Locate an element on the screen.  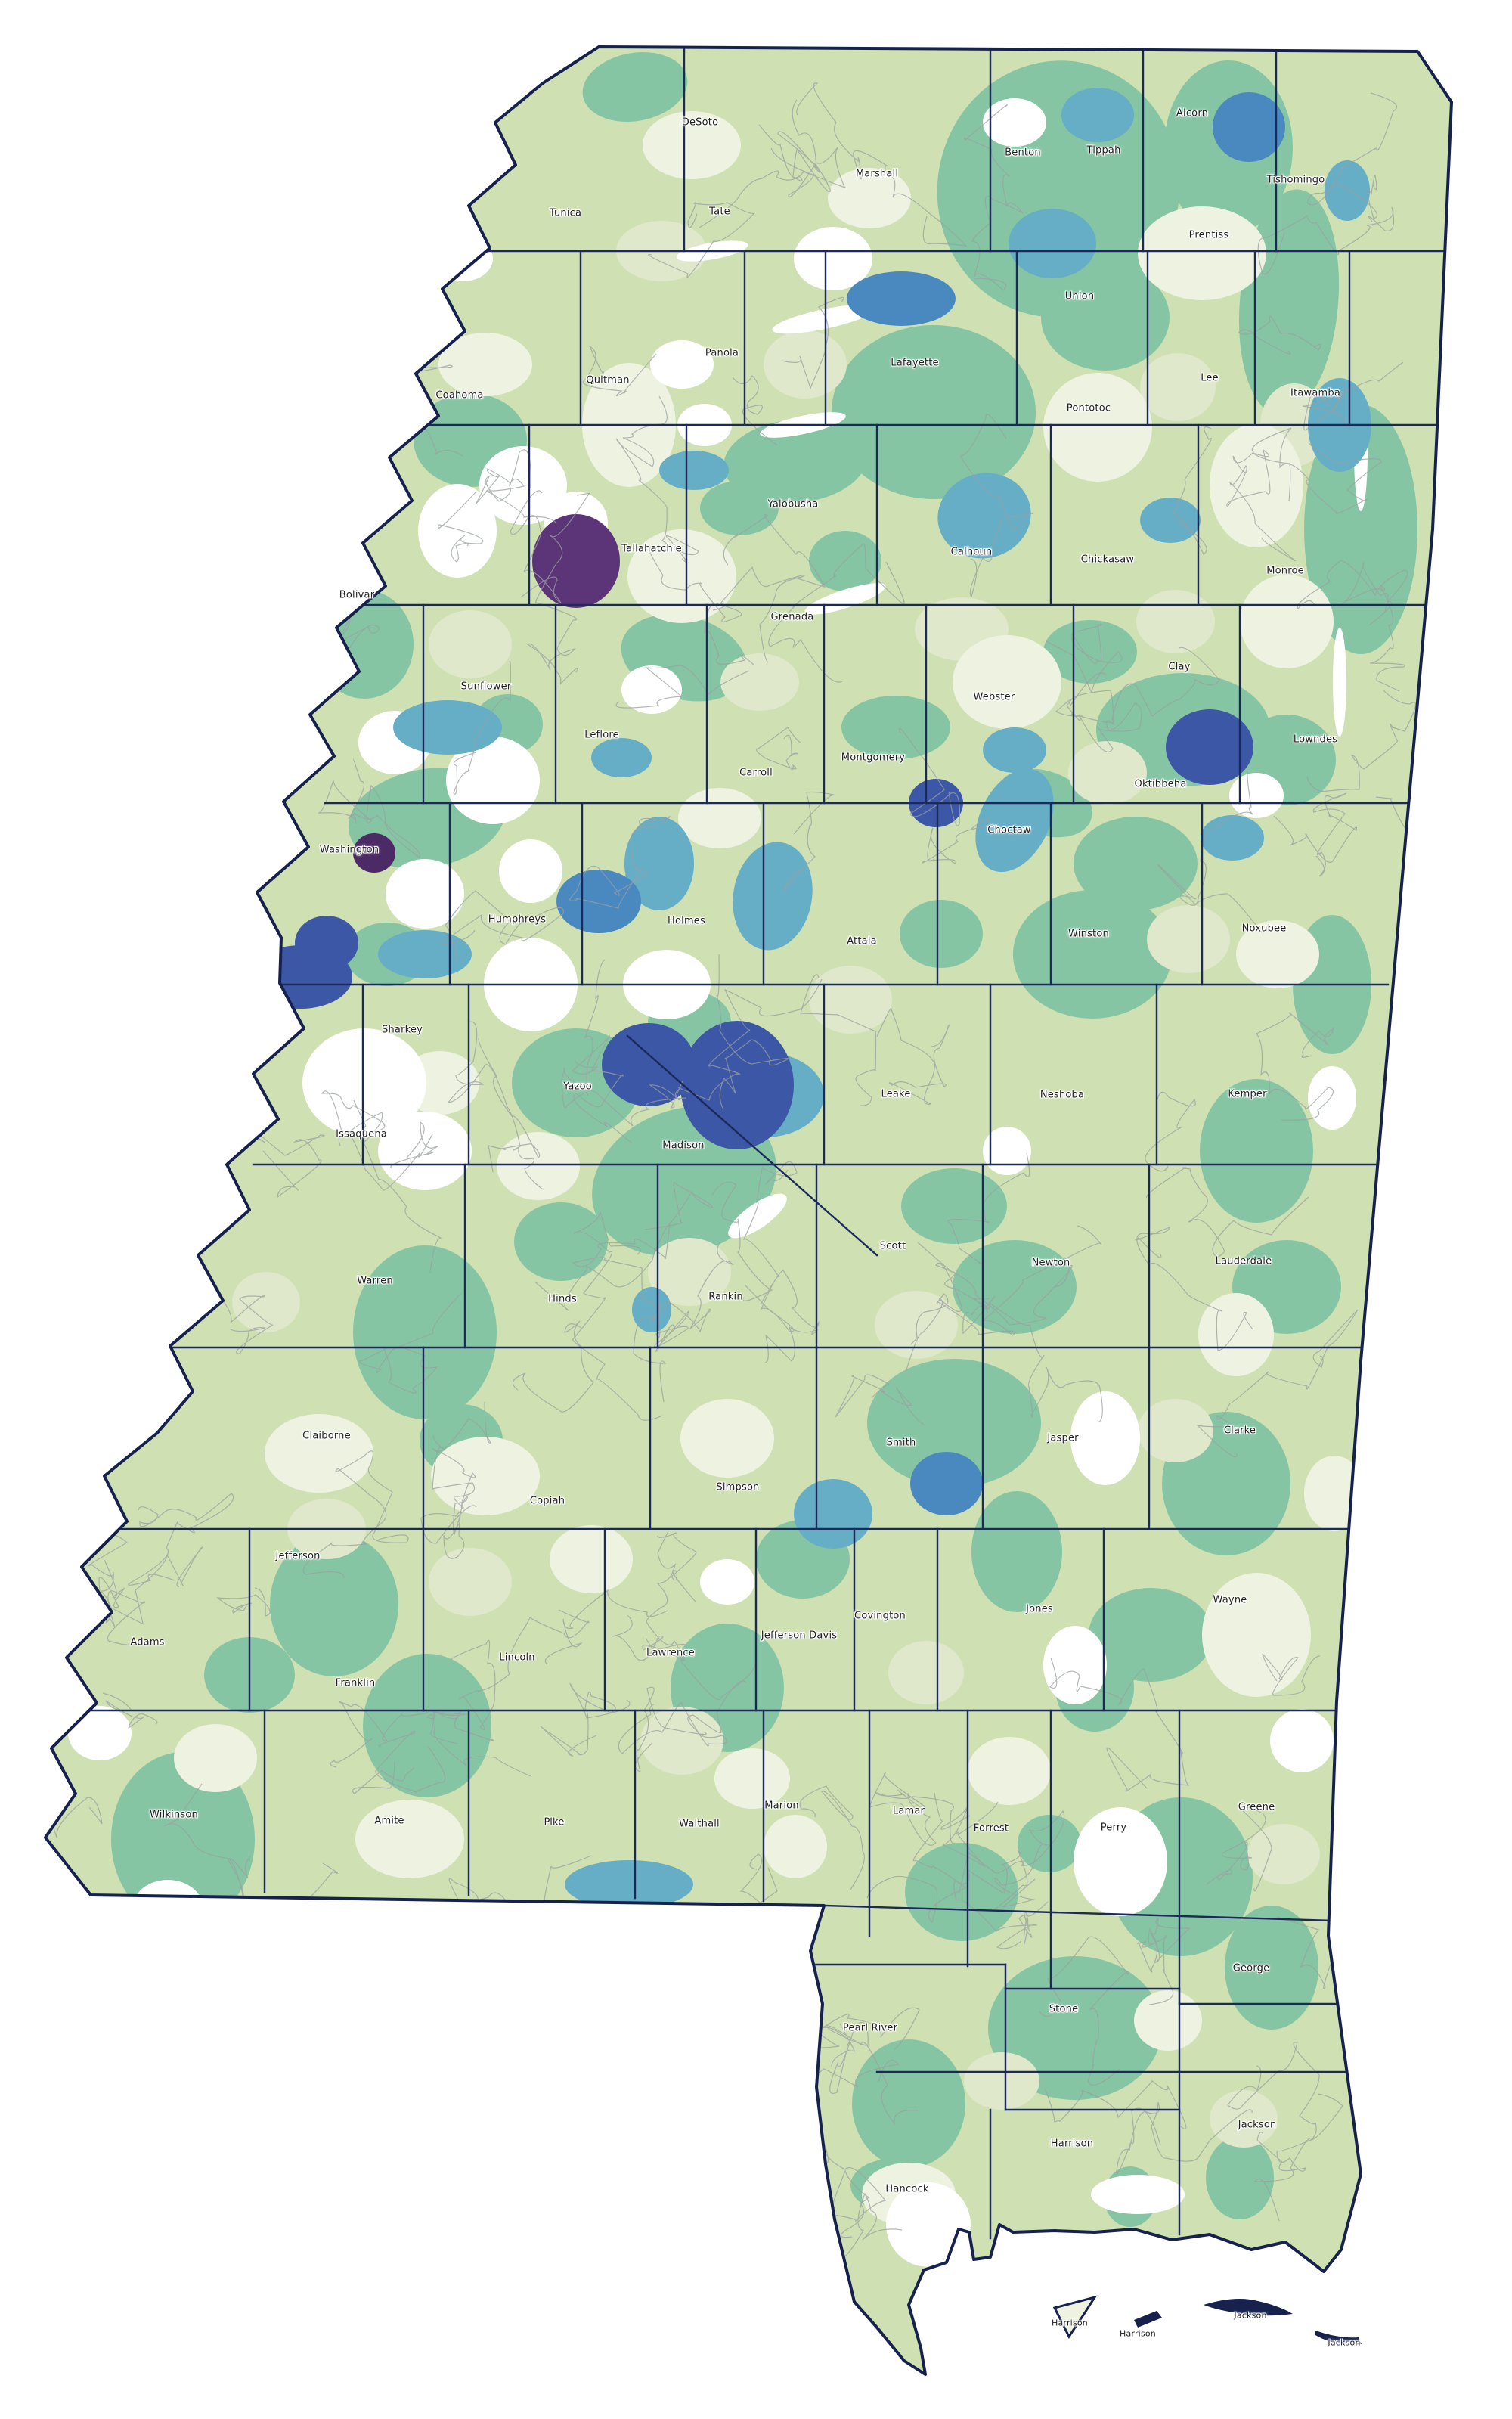
barrier-islands is located at coordinates (1207, 2320).